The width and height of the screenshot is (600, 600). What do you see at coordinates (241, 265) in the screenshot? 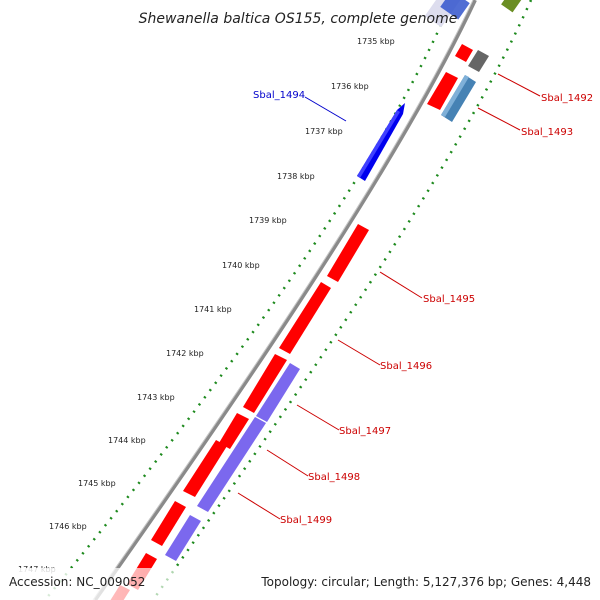
I see `tick-label: 1740 kbp` at bounding box center [241, 265].